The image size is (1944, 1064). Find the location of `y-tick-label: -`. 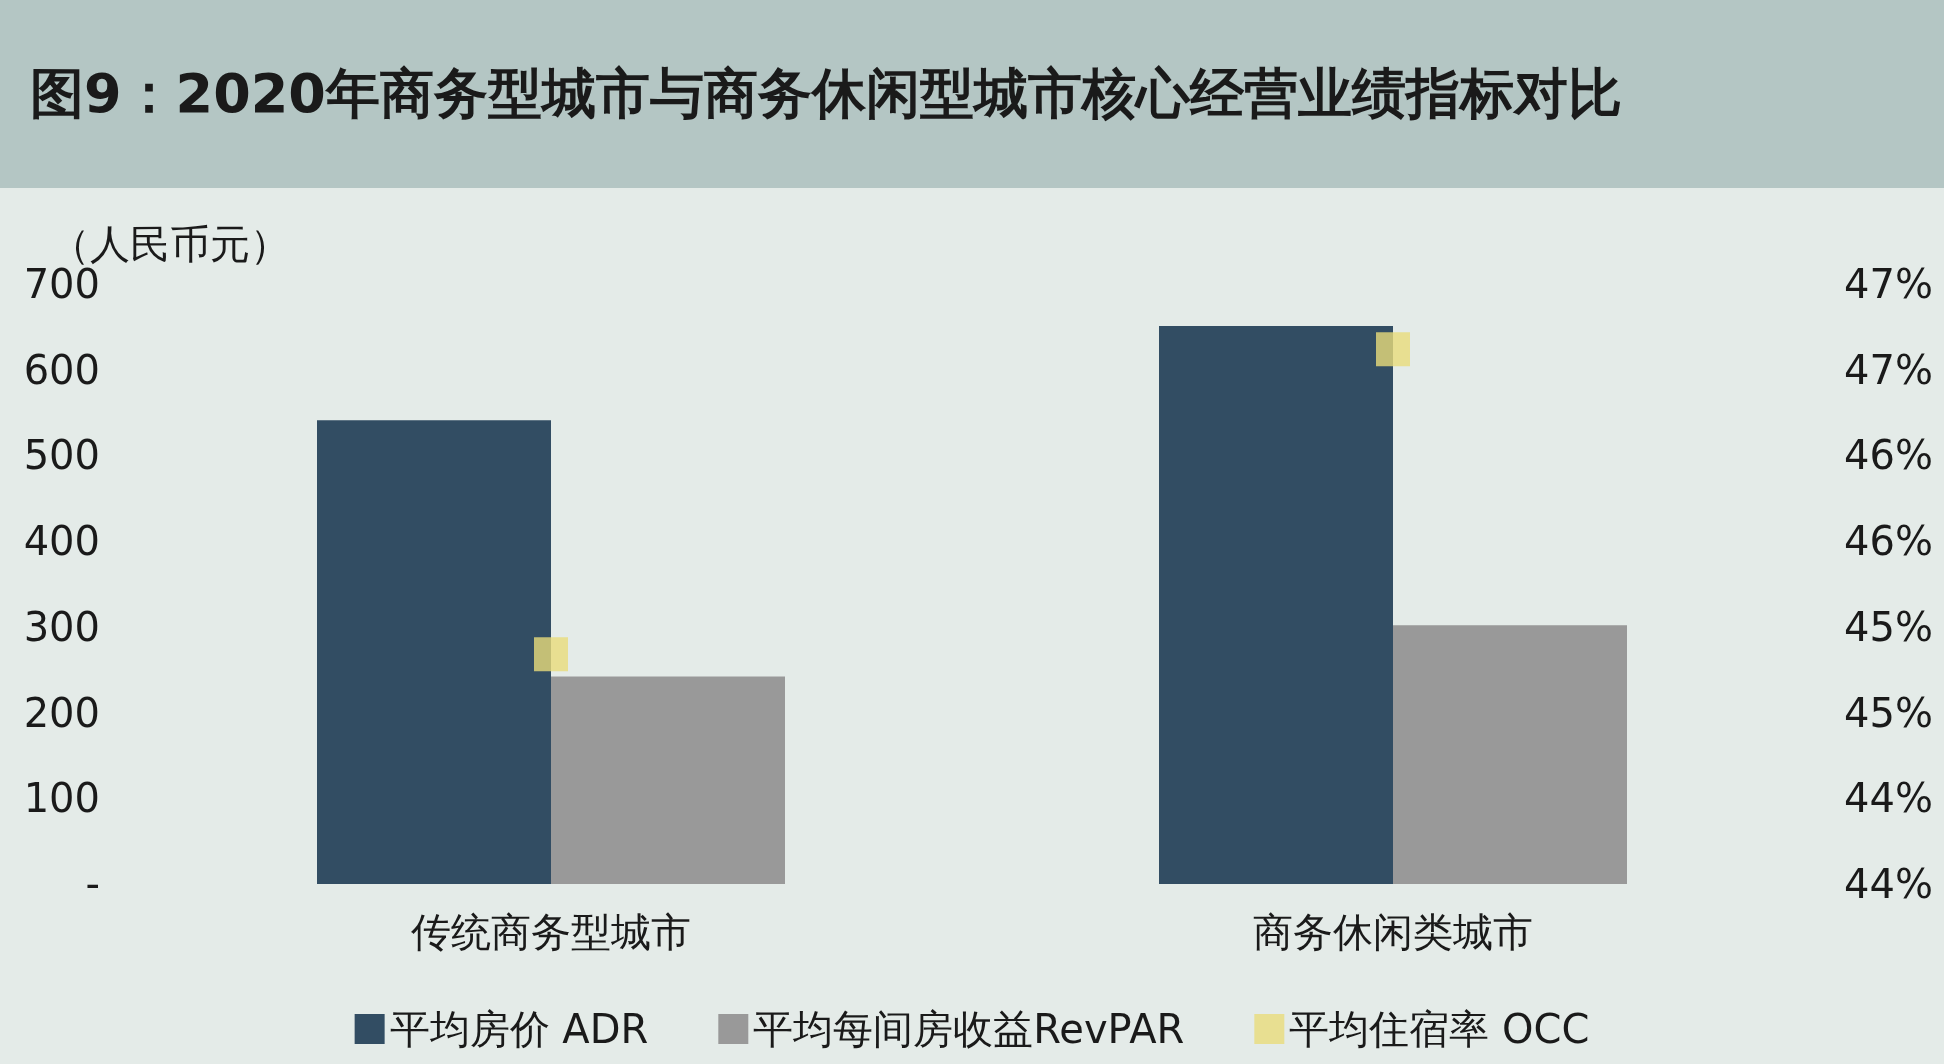

y-tick-label: - is located at coordinates (92, 884).